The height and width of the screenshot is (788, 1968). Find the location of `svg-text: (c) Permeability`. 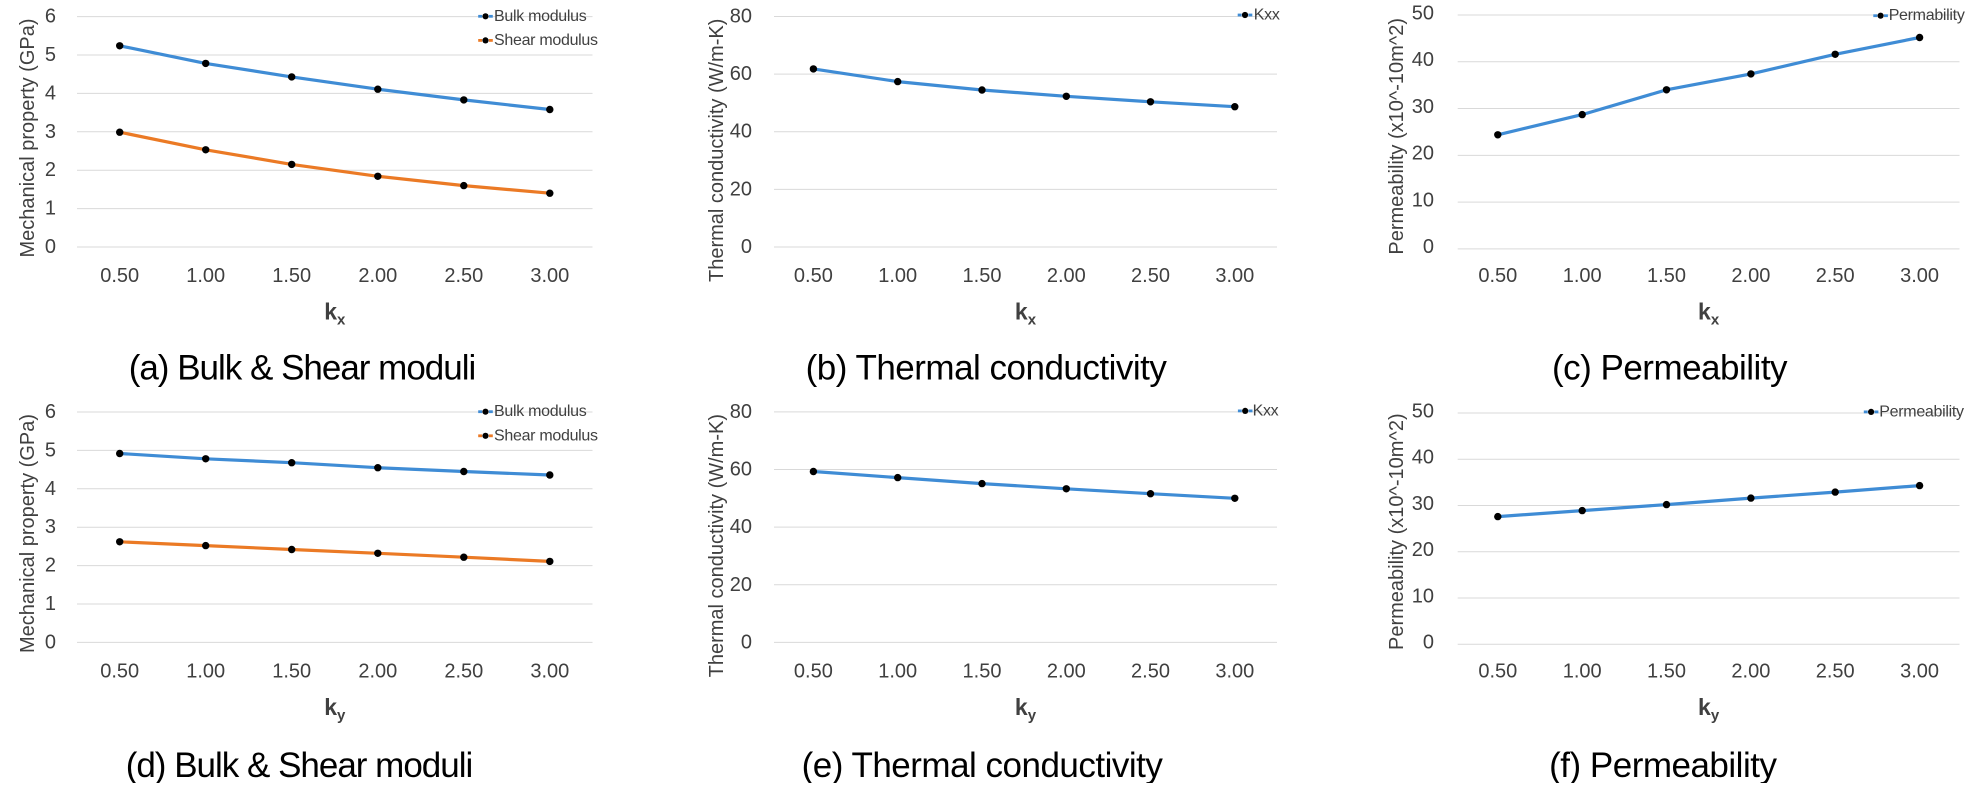

svg-text: (c) Permeability is located at coordinates (1670, 368).